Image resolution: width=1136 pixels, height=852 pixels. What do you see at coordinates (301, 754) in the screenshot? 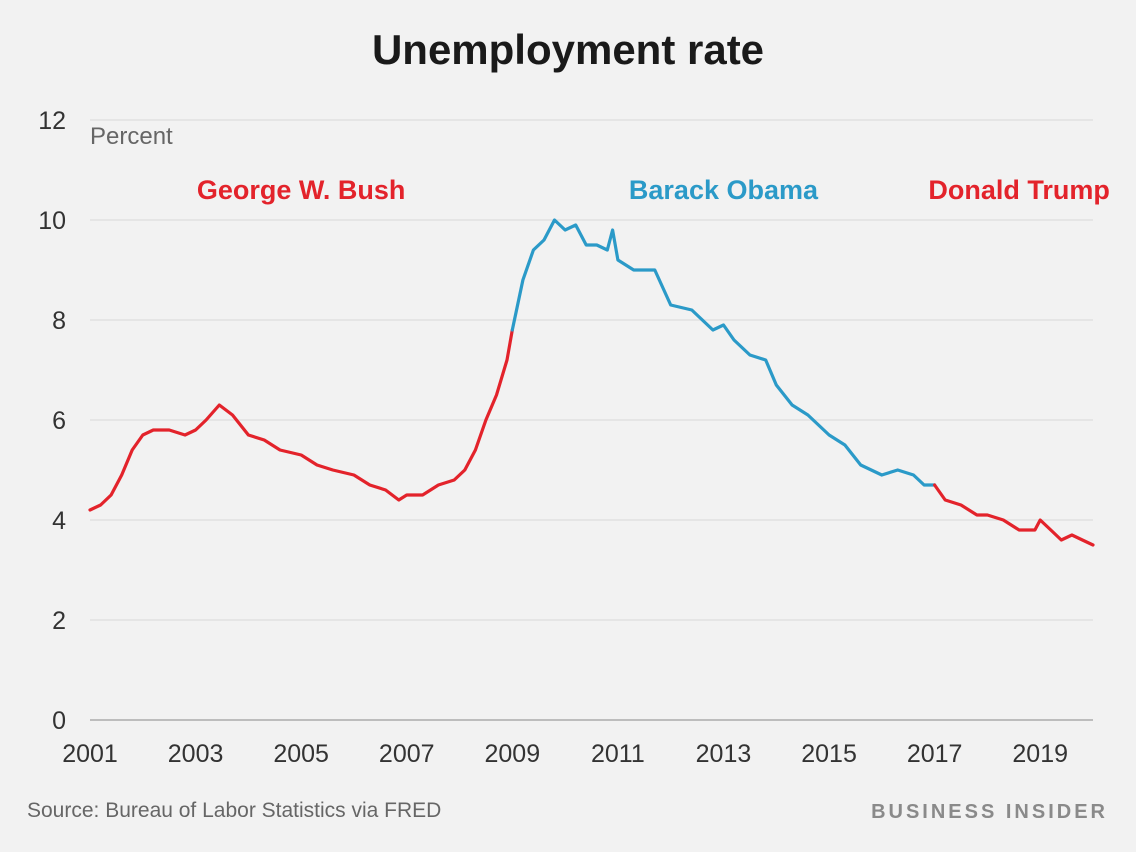
I see `x-tick-label: 2005` at bounding box center [301, 754].